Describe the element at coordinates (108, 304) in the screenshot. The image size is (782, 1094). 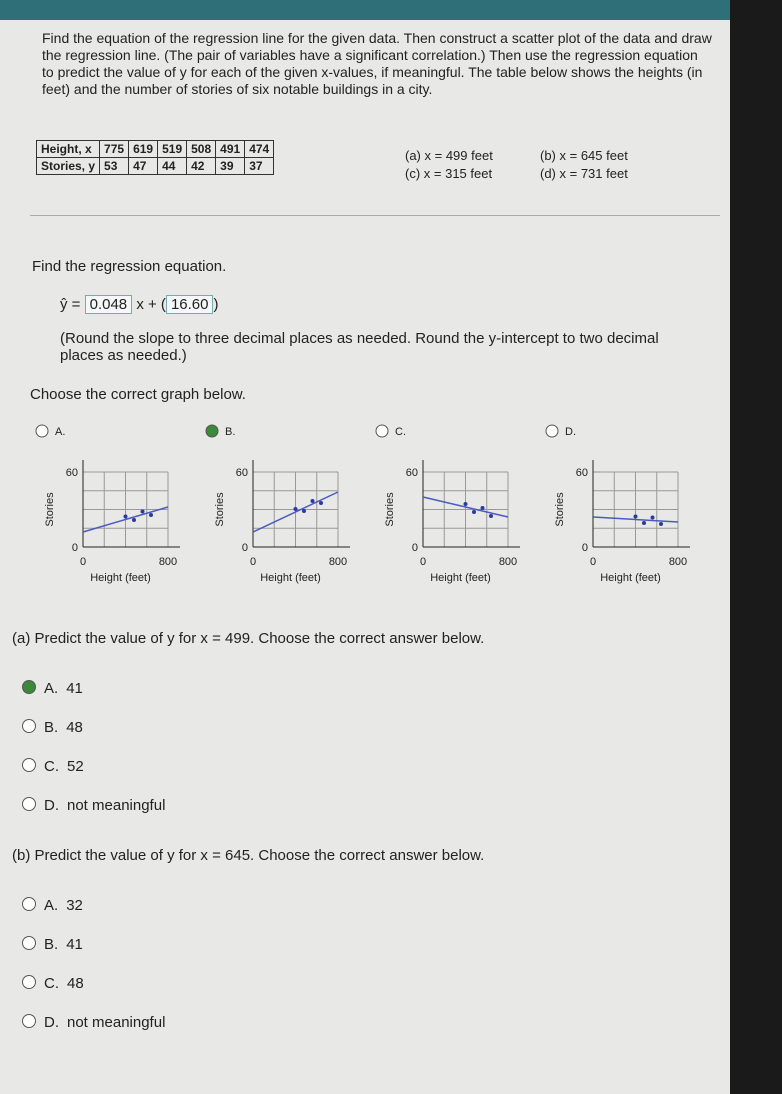
I see `slope-box: 0.048` at that location.